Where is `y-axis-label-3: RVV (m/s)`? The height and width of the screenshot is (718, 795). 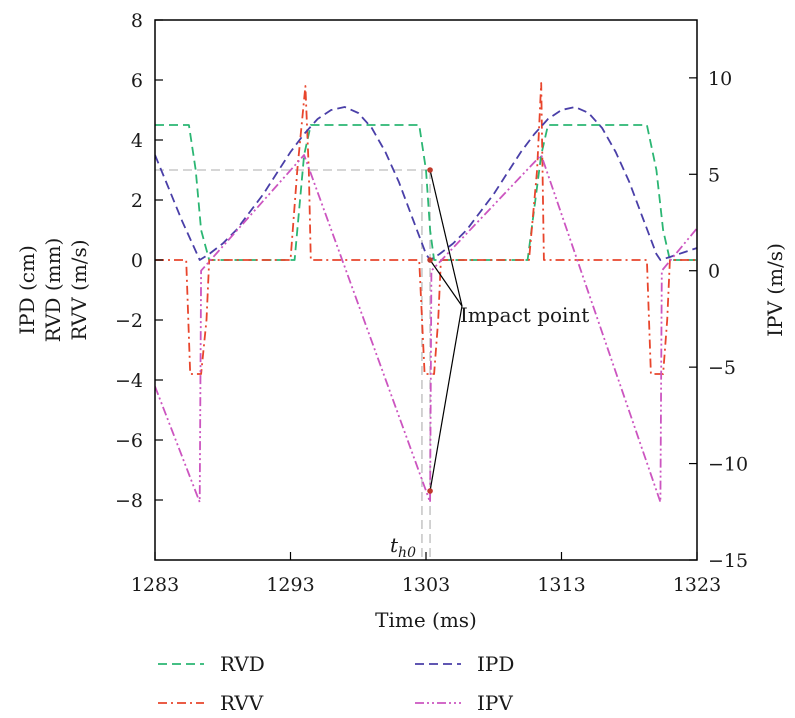 y-axis-label-3: RVV (m/s) is located at coordinates (79, 289).